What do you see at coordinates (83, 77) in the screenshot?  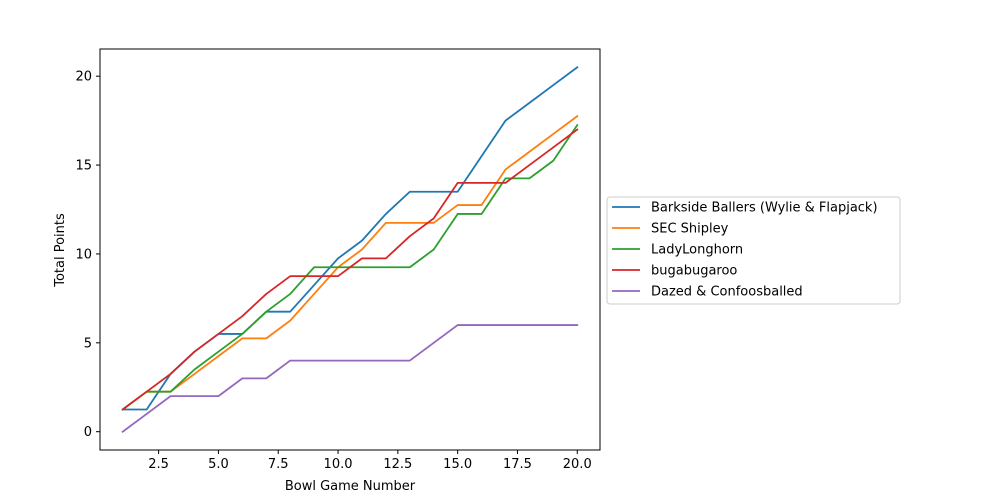 I see `y-tick-label: 20` at bounding box center [83, 77].